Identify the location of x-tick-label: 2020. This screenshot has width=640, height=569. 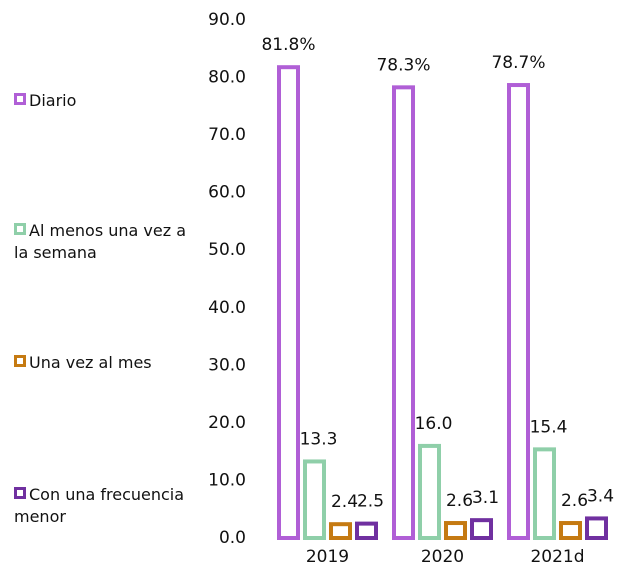
(442, 557).